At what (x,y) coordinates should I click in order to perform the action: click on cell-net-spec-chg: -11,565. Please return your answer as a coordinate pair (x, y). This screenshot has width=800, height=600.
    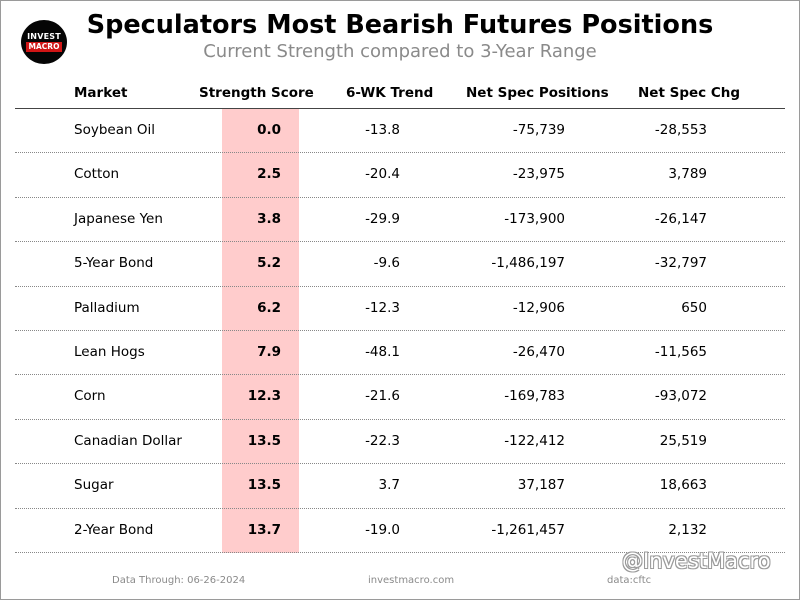
    Looking at the image, I should click on (680, 352).